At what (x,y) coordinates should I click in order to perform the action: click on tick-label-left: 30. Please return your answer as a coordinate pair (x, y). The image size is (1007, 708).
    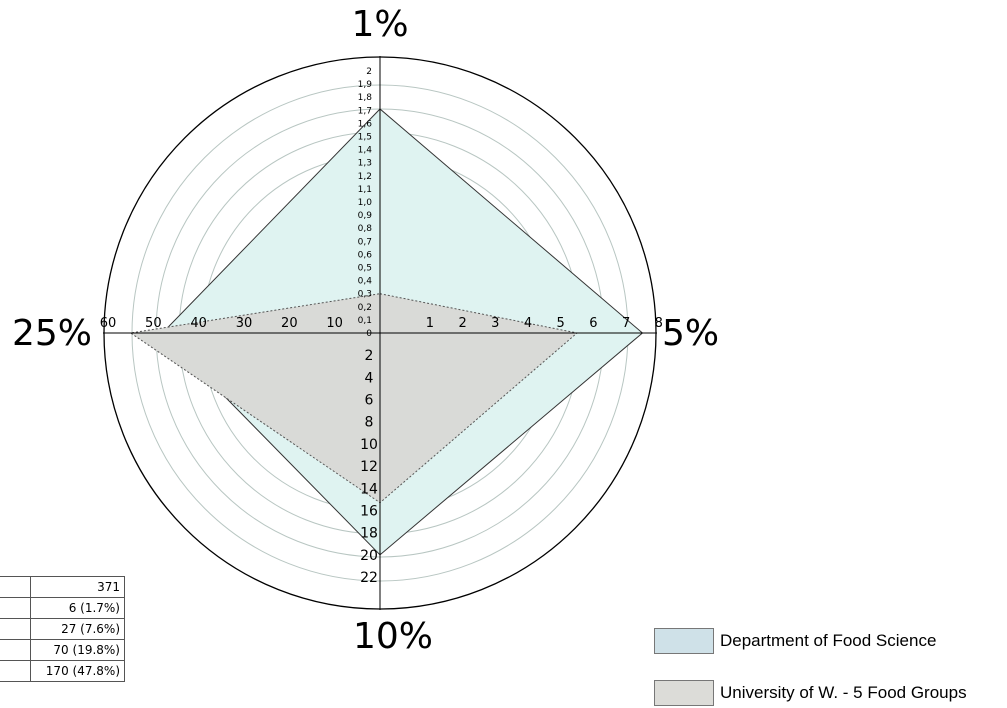
    Looking at the image, I should click on (244, 323).